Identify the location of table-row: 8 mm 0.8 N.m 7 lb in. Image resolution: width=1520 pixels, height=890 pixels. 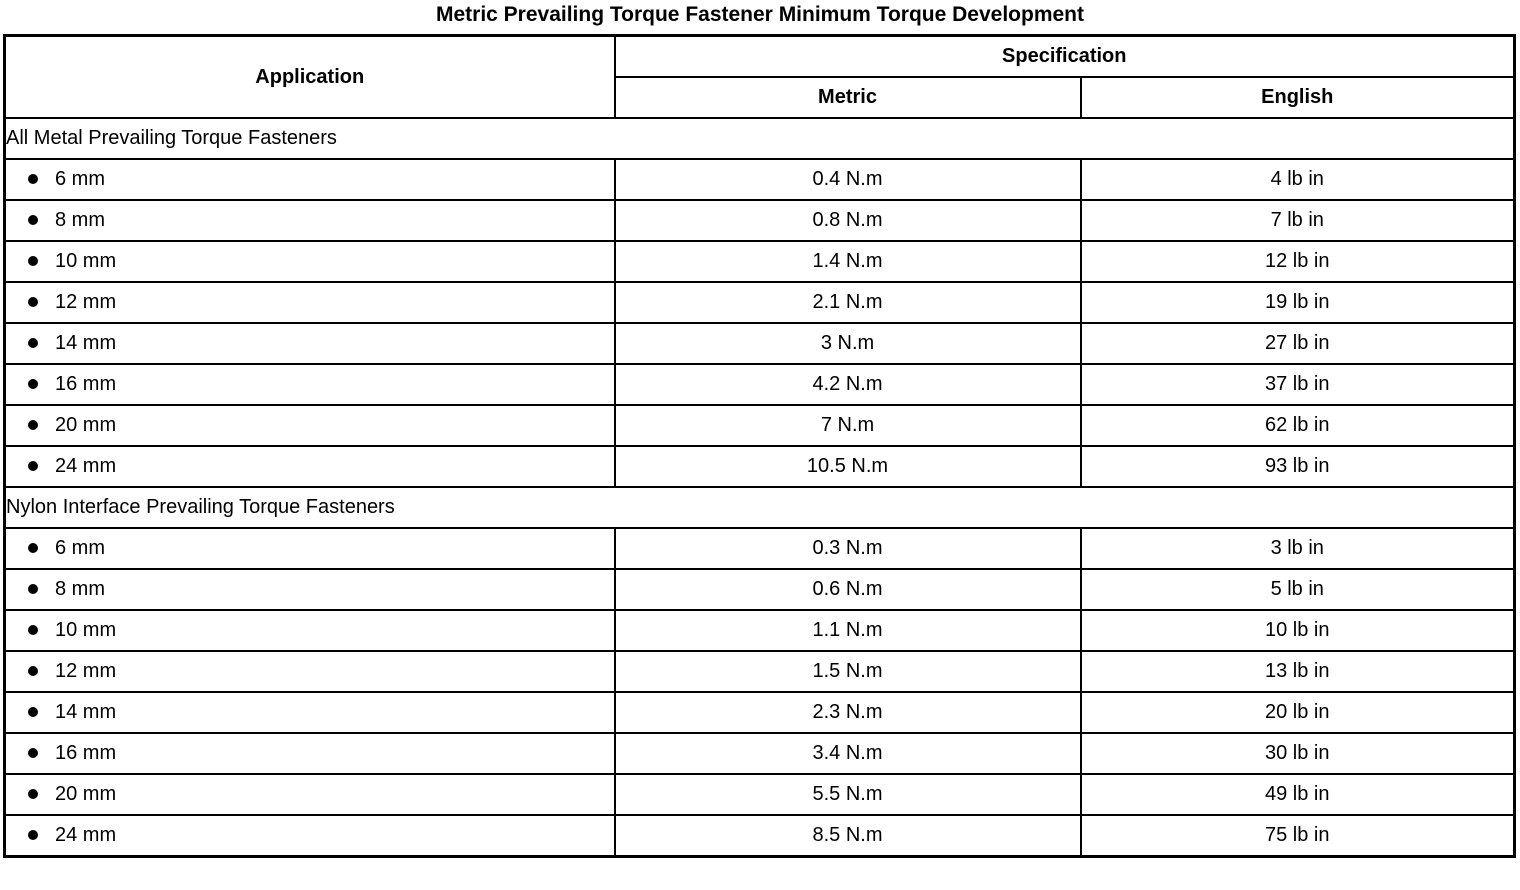
(759, 220).